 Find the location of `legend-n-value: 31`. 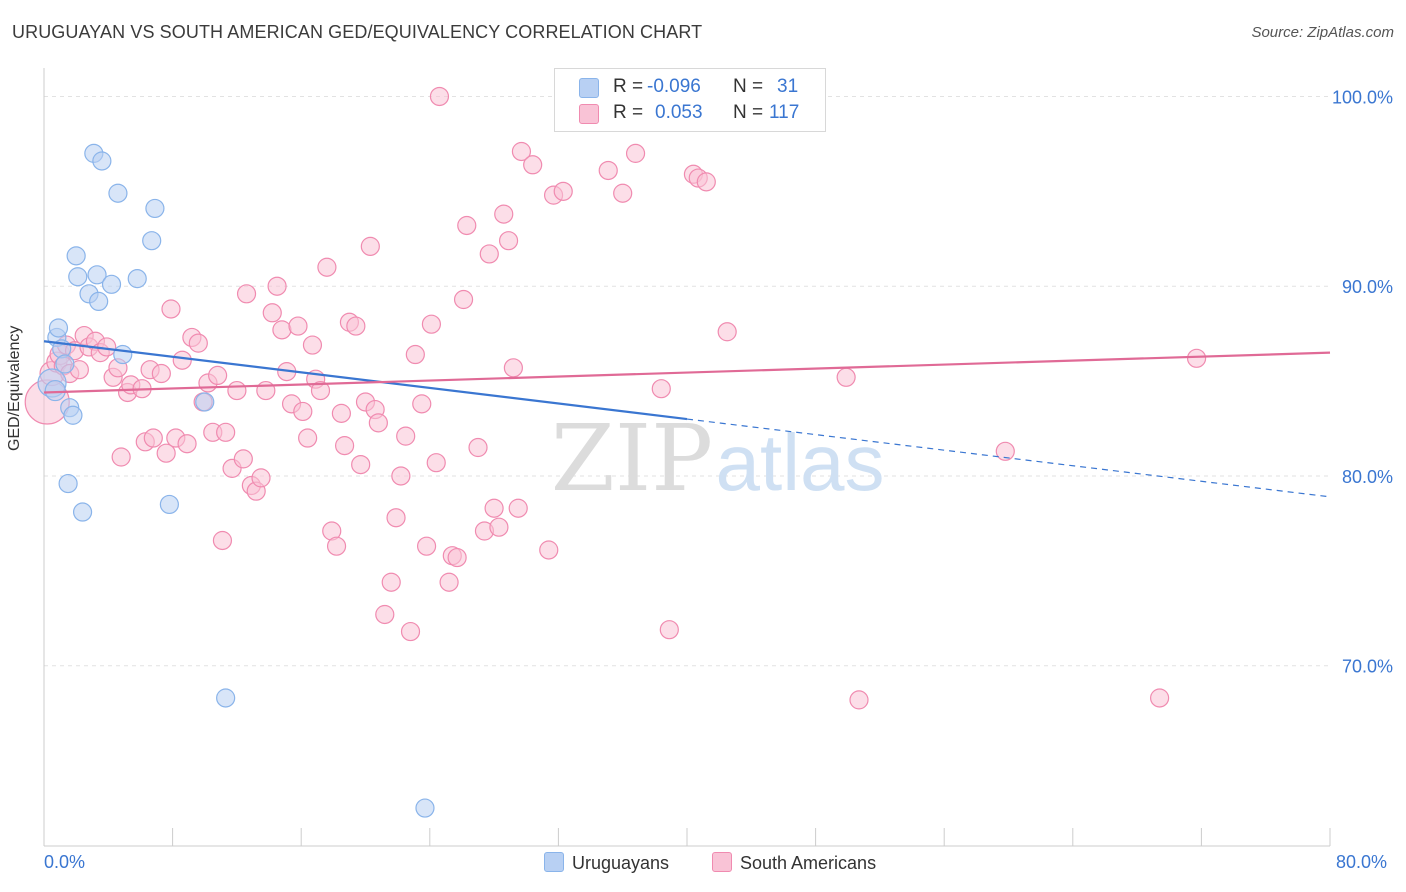

legend-n-value: 31 is located at coordinates (788, 86).